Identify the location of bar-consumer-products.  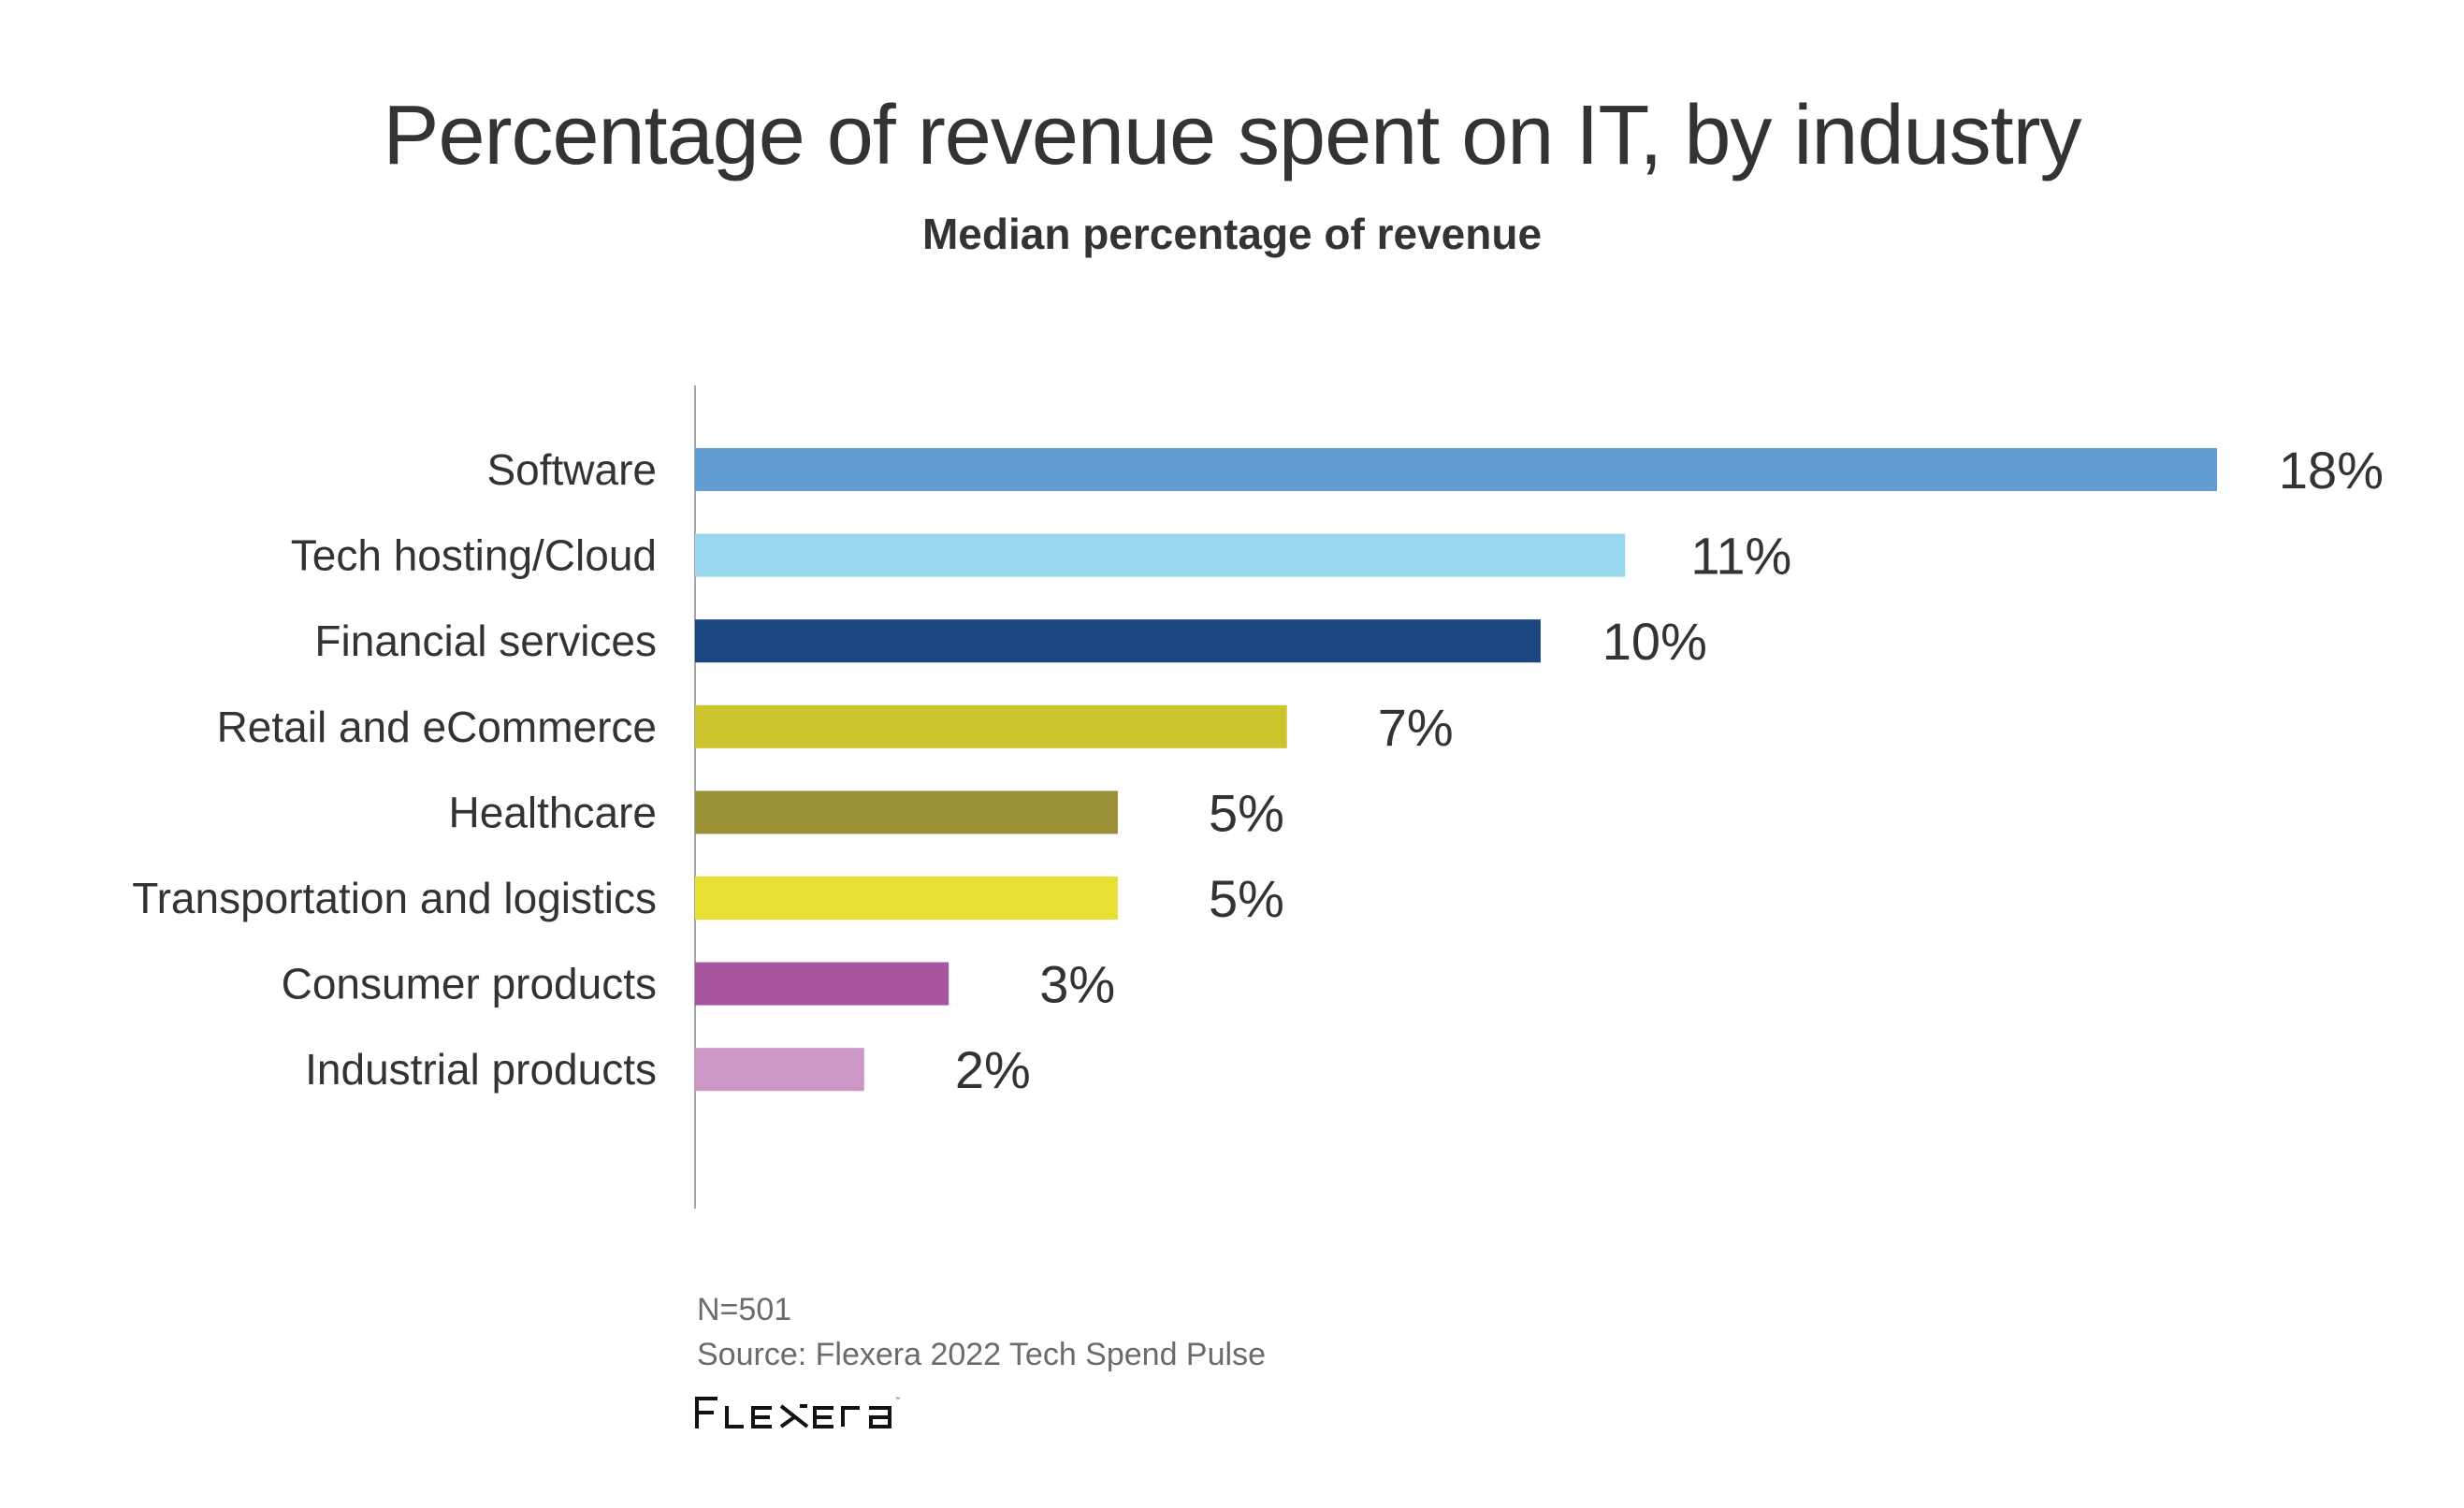
(822, 984).